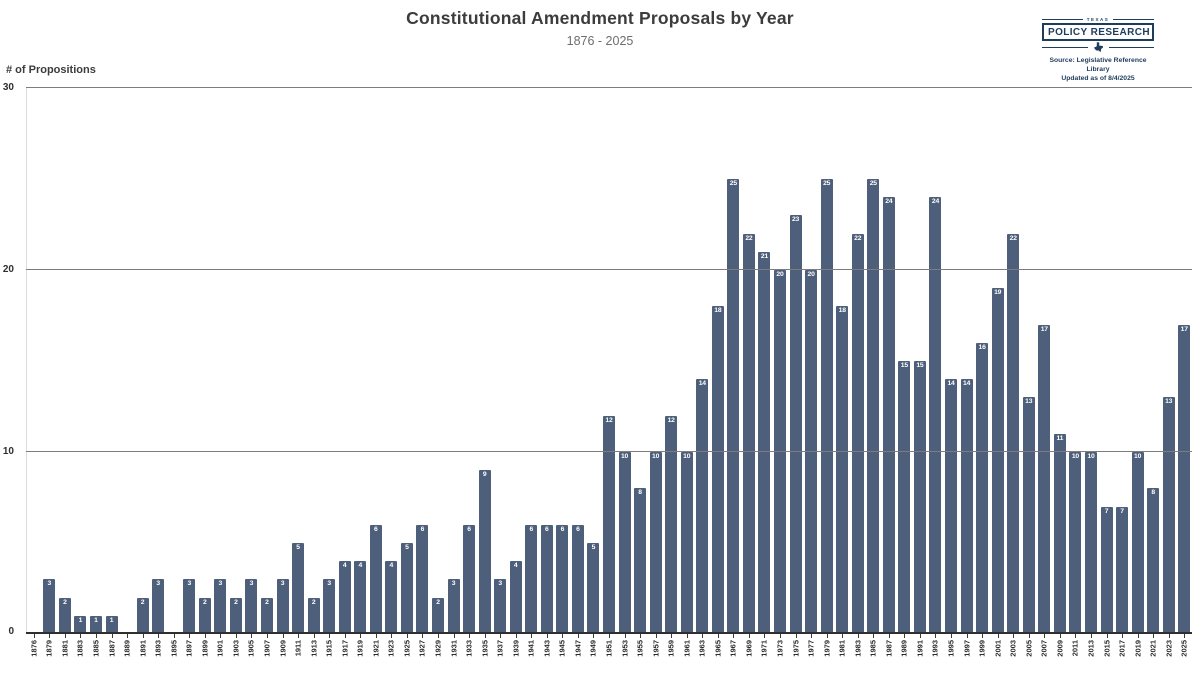 The width and height of the screenshot is (1200, 675). What do you see at coordinates (1122, 372) in the screenshot?
I see `bar-slot-2017: 7 2017` at bounding box center [1122, 372].